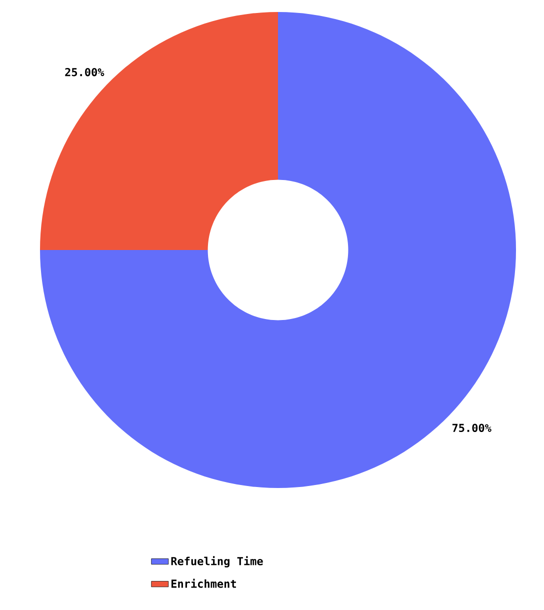 Image resolution: width=544 pixels, height=610 pixels. Describe the element at coordinates (84, 72) in the screenshot. I see `data-label: 25.00%` at that location.